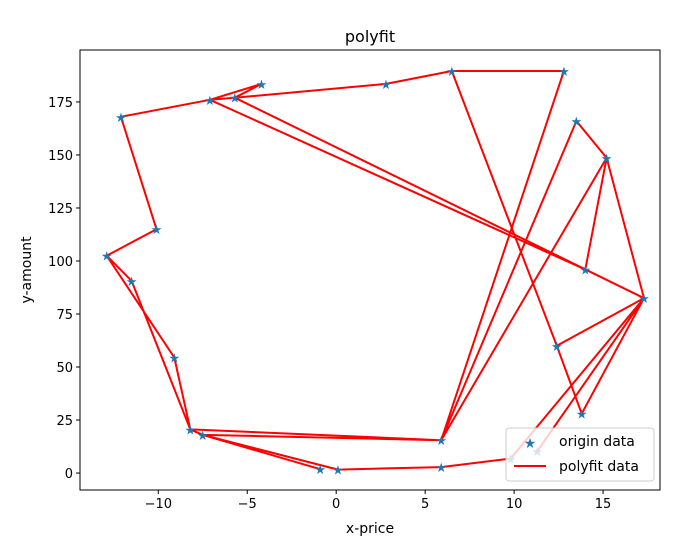  I want to click on y-tick-label: 0, so click(69, 474).